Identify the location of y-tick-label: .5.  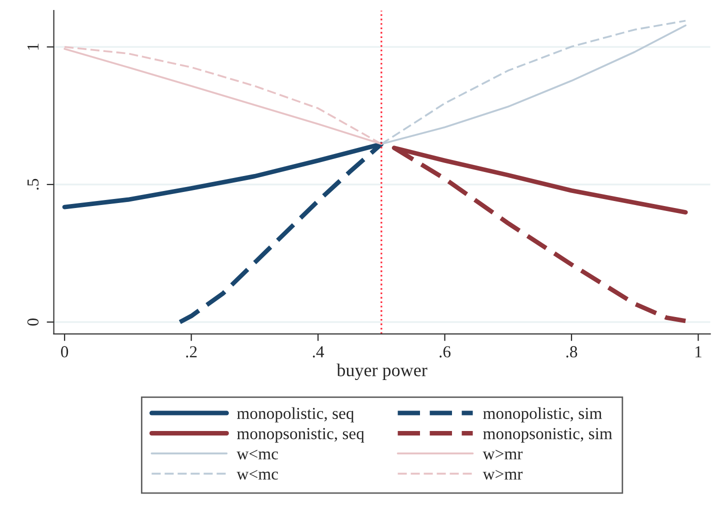
(33, 184).